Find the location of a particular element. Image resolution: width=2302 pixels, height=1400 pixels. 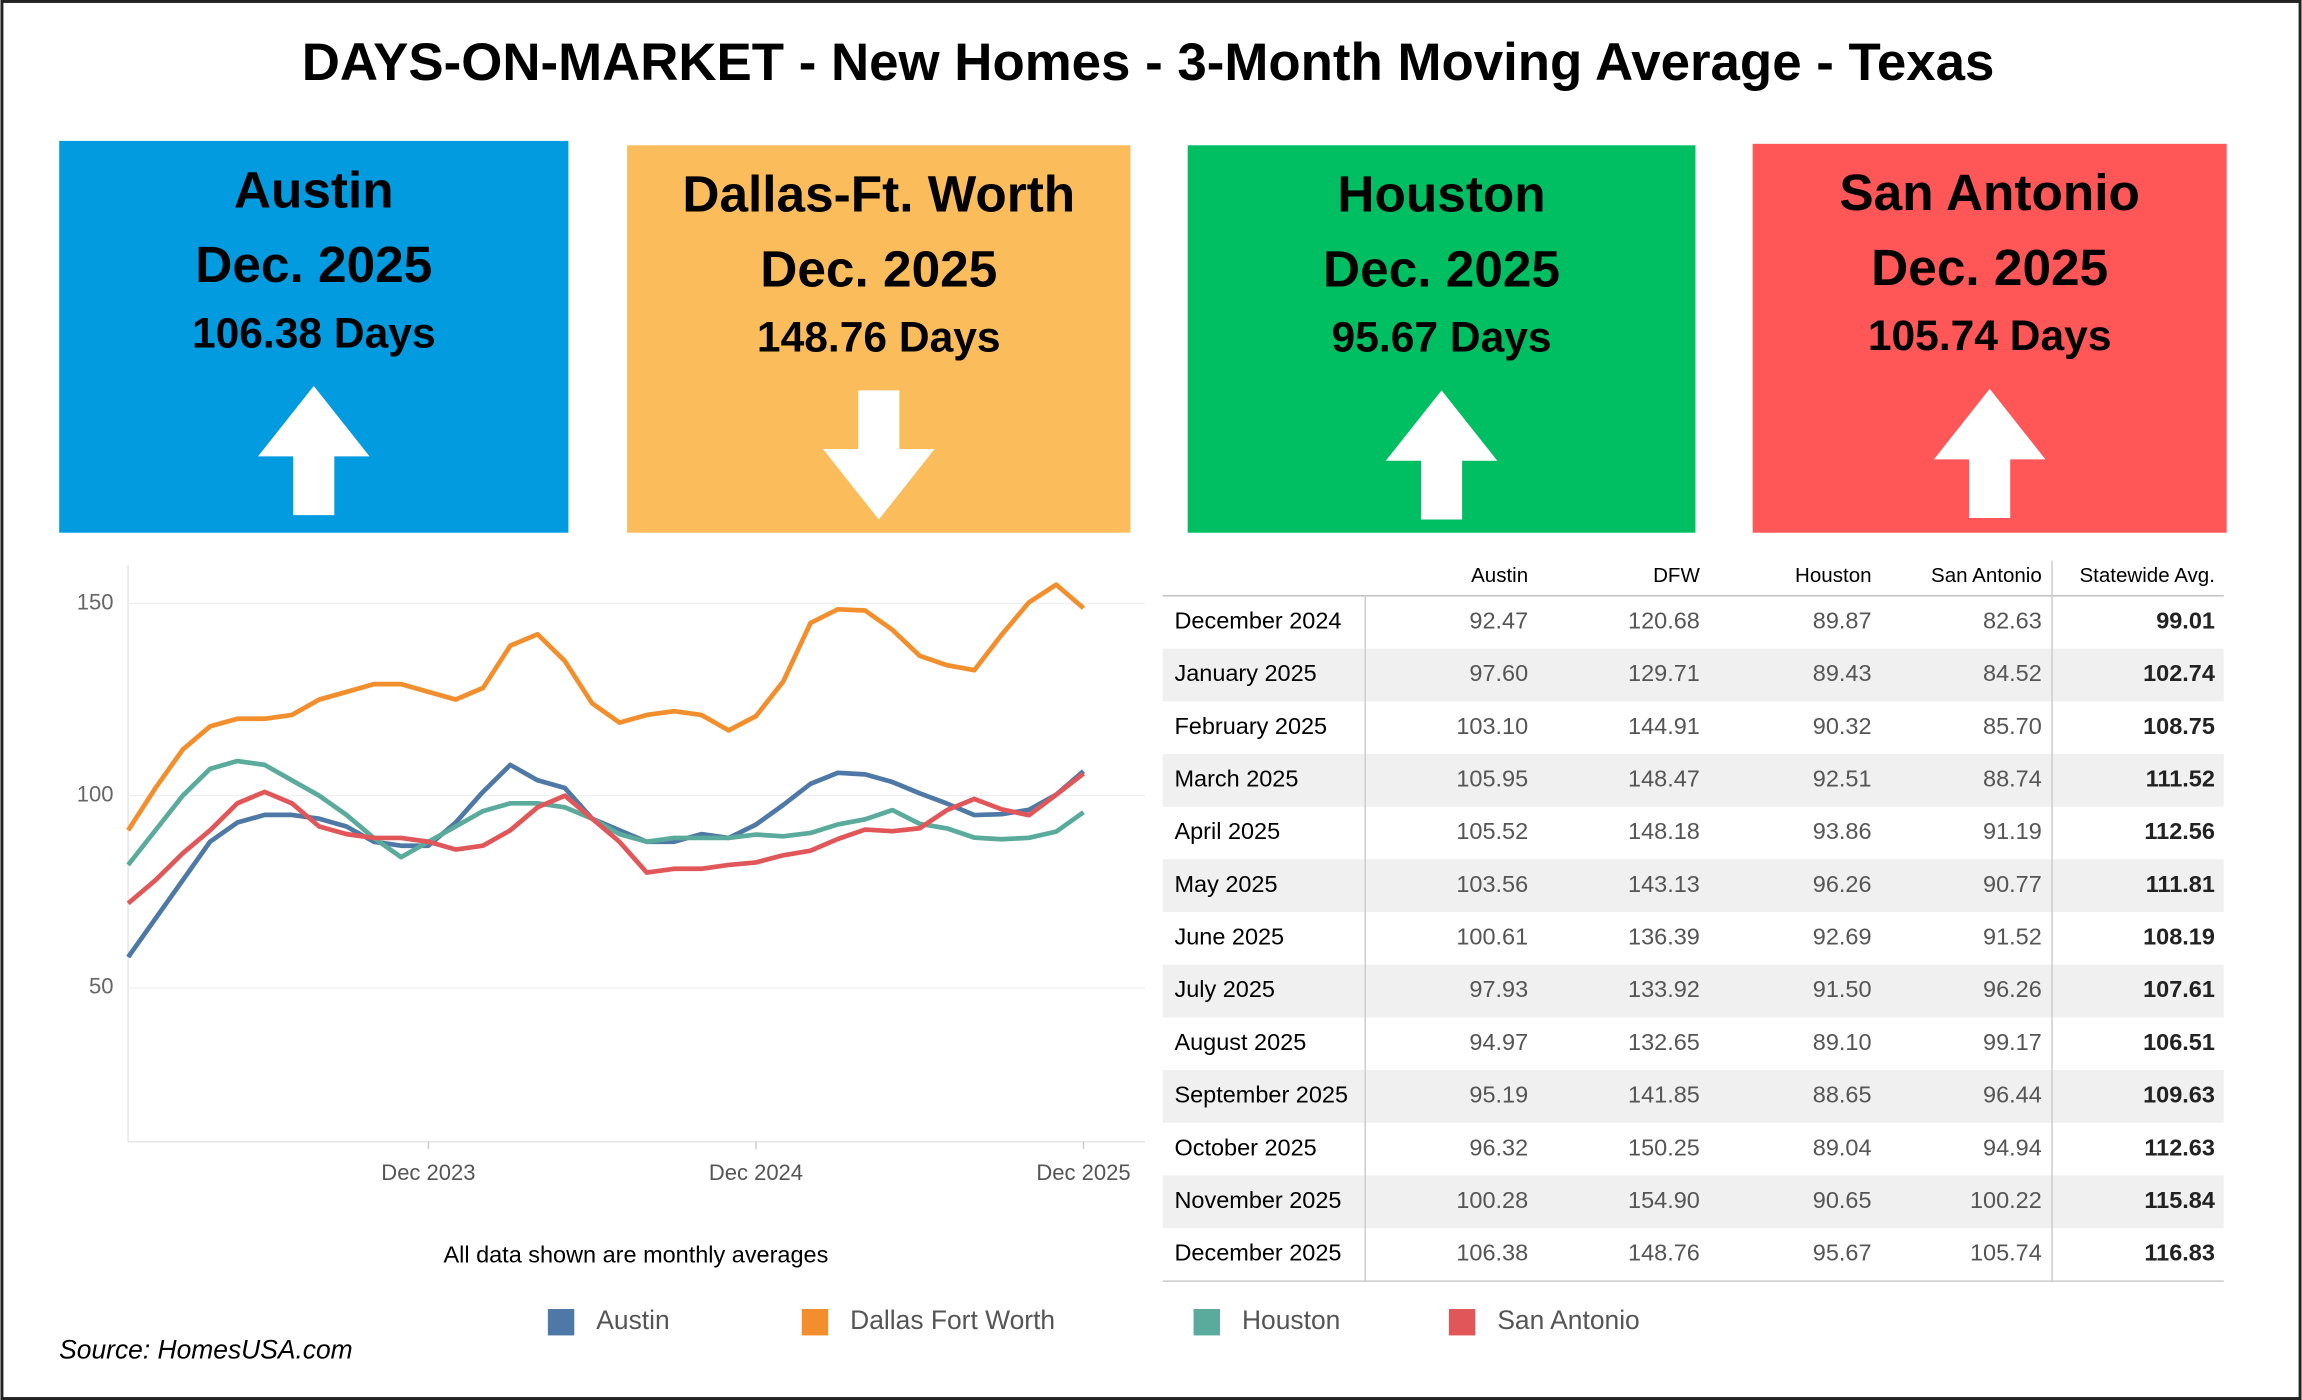

table-cell: 99.17 is located at coordinates (2012, 1042).